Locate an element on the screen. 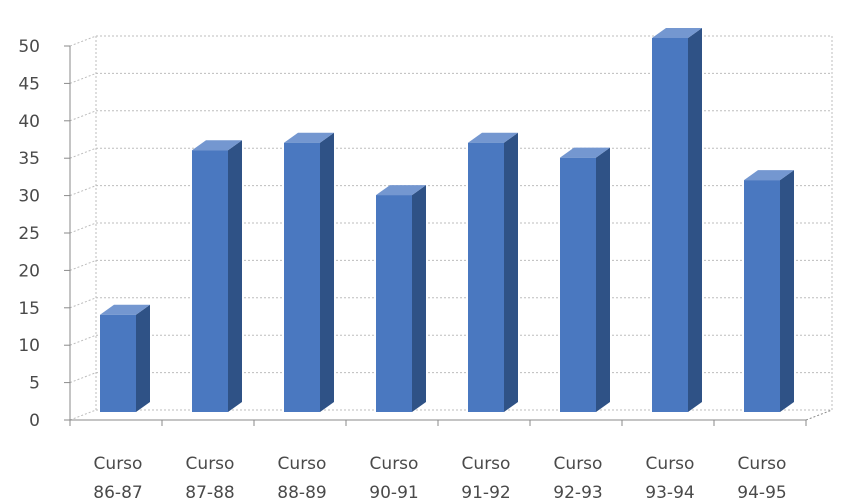  y-tick-label: 35 is located at coordinates (29, 159).